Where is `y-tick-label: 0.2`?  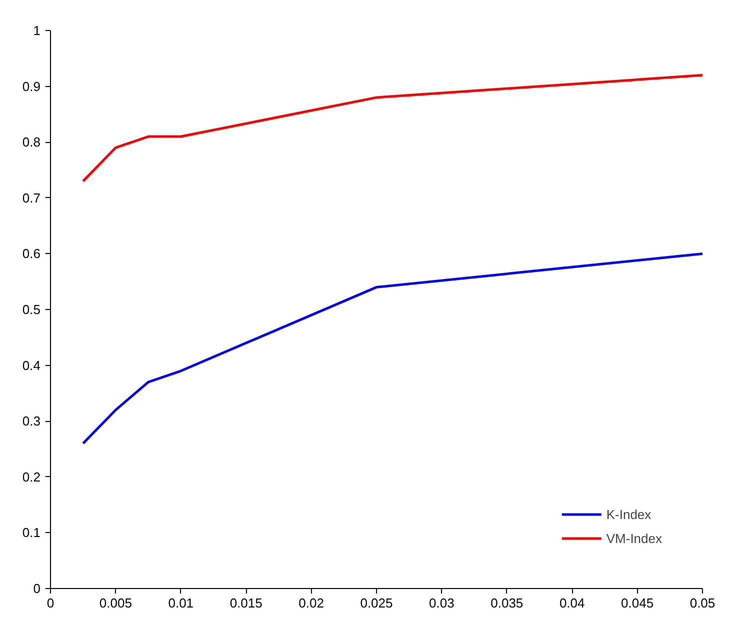 y-tick-label: 0.2 is located at coordinates (31, 476).